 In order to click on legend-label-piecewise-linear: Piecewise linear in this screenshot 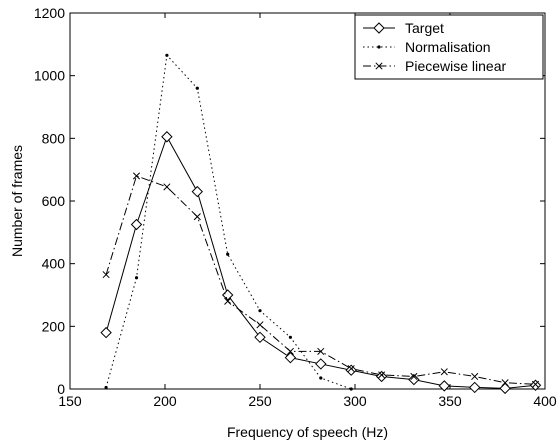, I will do `click(455, 66)`.